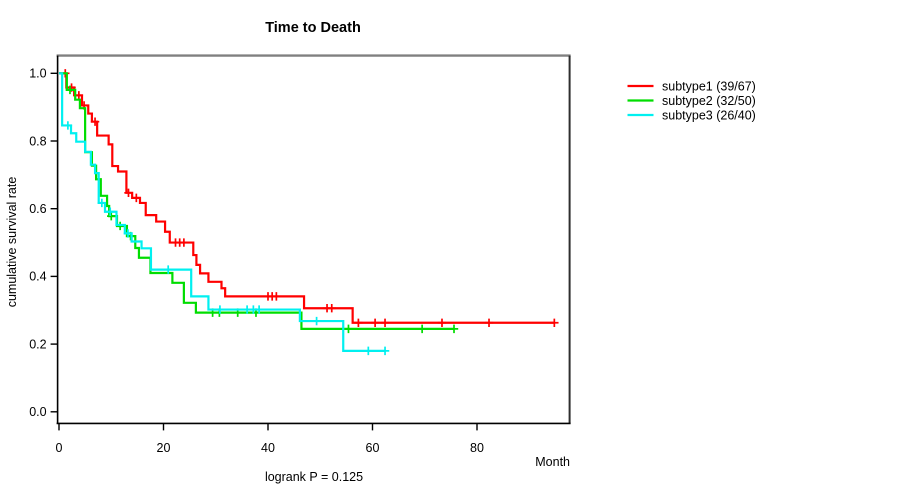 This screenshot has width=900, height=500. Describe the element at coordinates (709, 115) in the screenshot. I see `legend-label-subtype3: subtype3 (26/40)` at that location.